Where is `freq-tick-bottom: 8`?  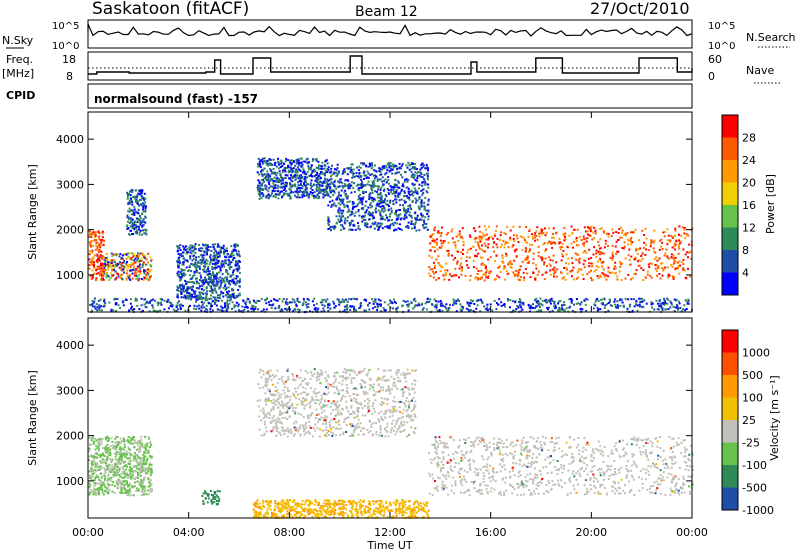
freq-tick-bottom: 8 is located at coordinates (69, 76).